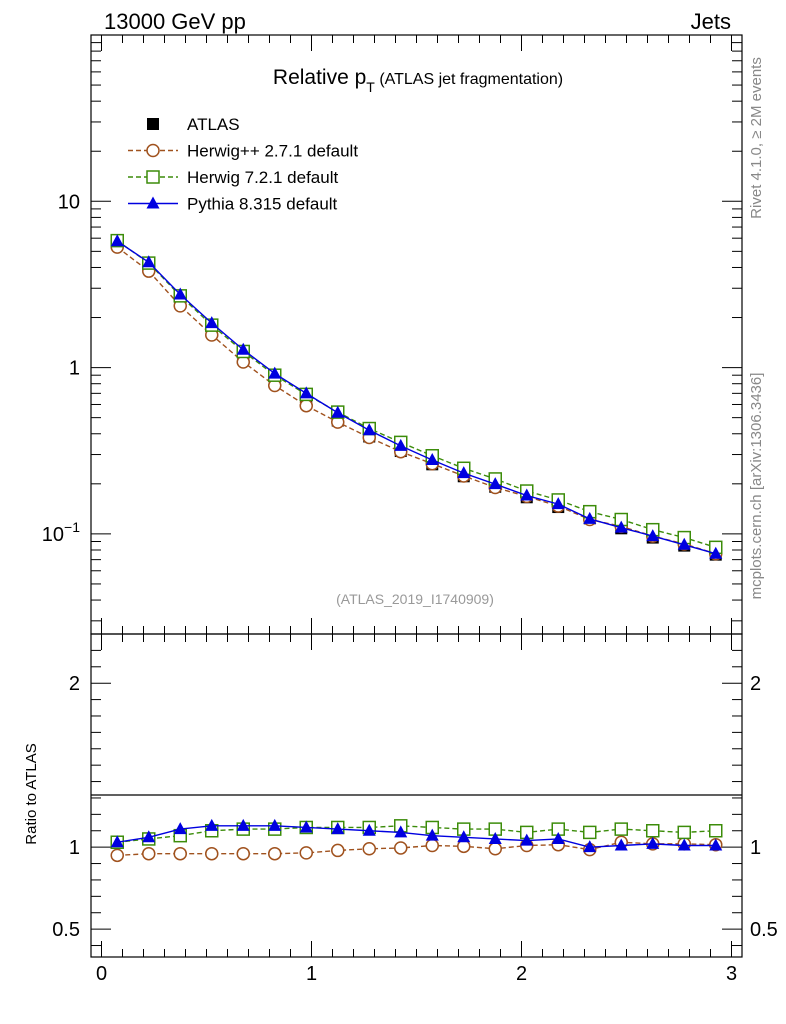 The height and width of the screenshot is (1024, 786). What do you see at coordinates (756, 138) in the screenshot?
I see `rivet-label: Rivet 4.1.0, ≥ 2M events` at bounding box center [756, 138].